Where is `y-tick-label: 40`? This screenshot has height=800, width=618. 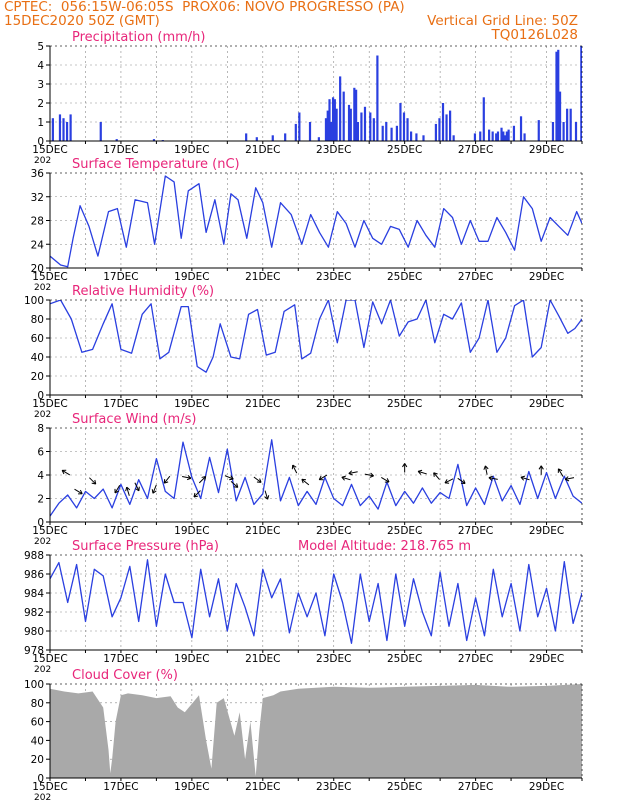 y-tick-label: 40 is located at coordinates (37, 741).